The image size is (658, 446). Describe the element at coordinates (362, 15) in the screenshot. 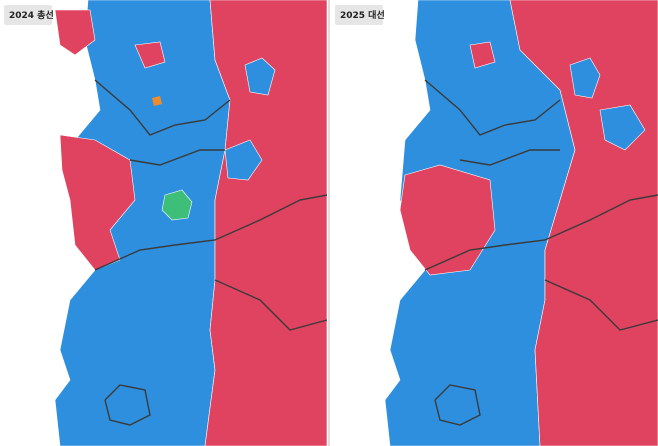

I see `panel-title: 2025 대선` at that location.